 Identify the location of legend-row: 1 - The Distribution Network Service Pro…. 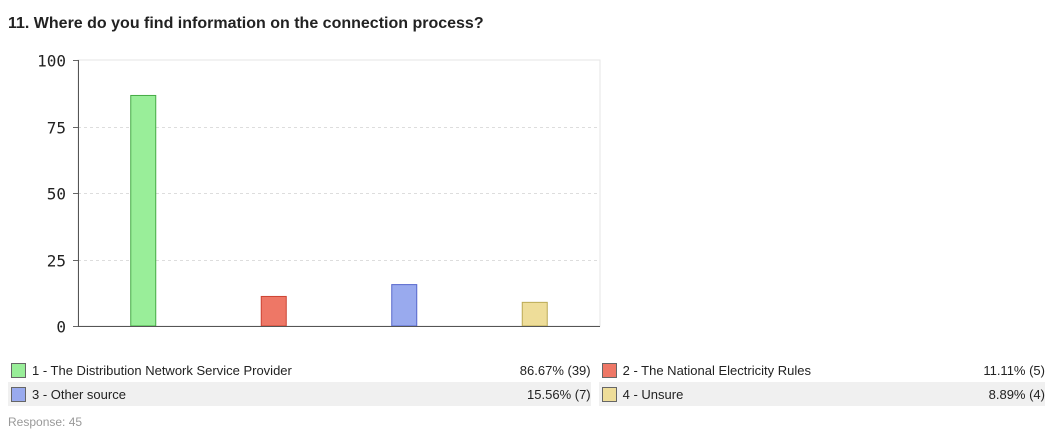
(526, 370).